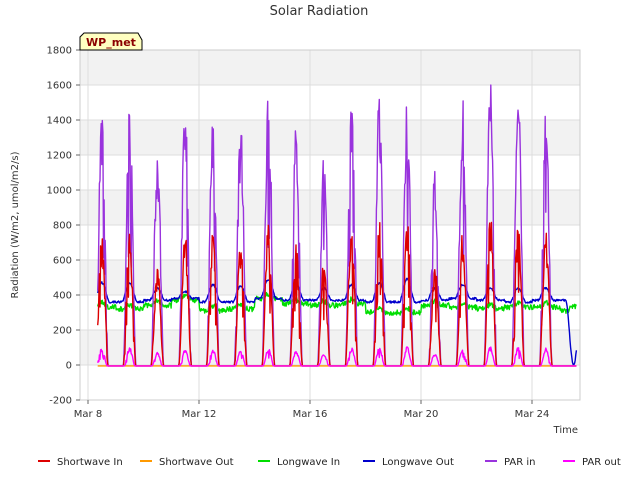 Image resolution: width=640 pixels, height=480 pixels. I want to click on y-tick-label: 0, so click(69, 366).